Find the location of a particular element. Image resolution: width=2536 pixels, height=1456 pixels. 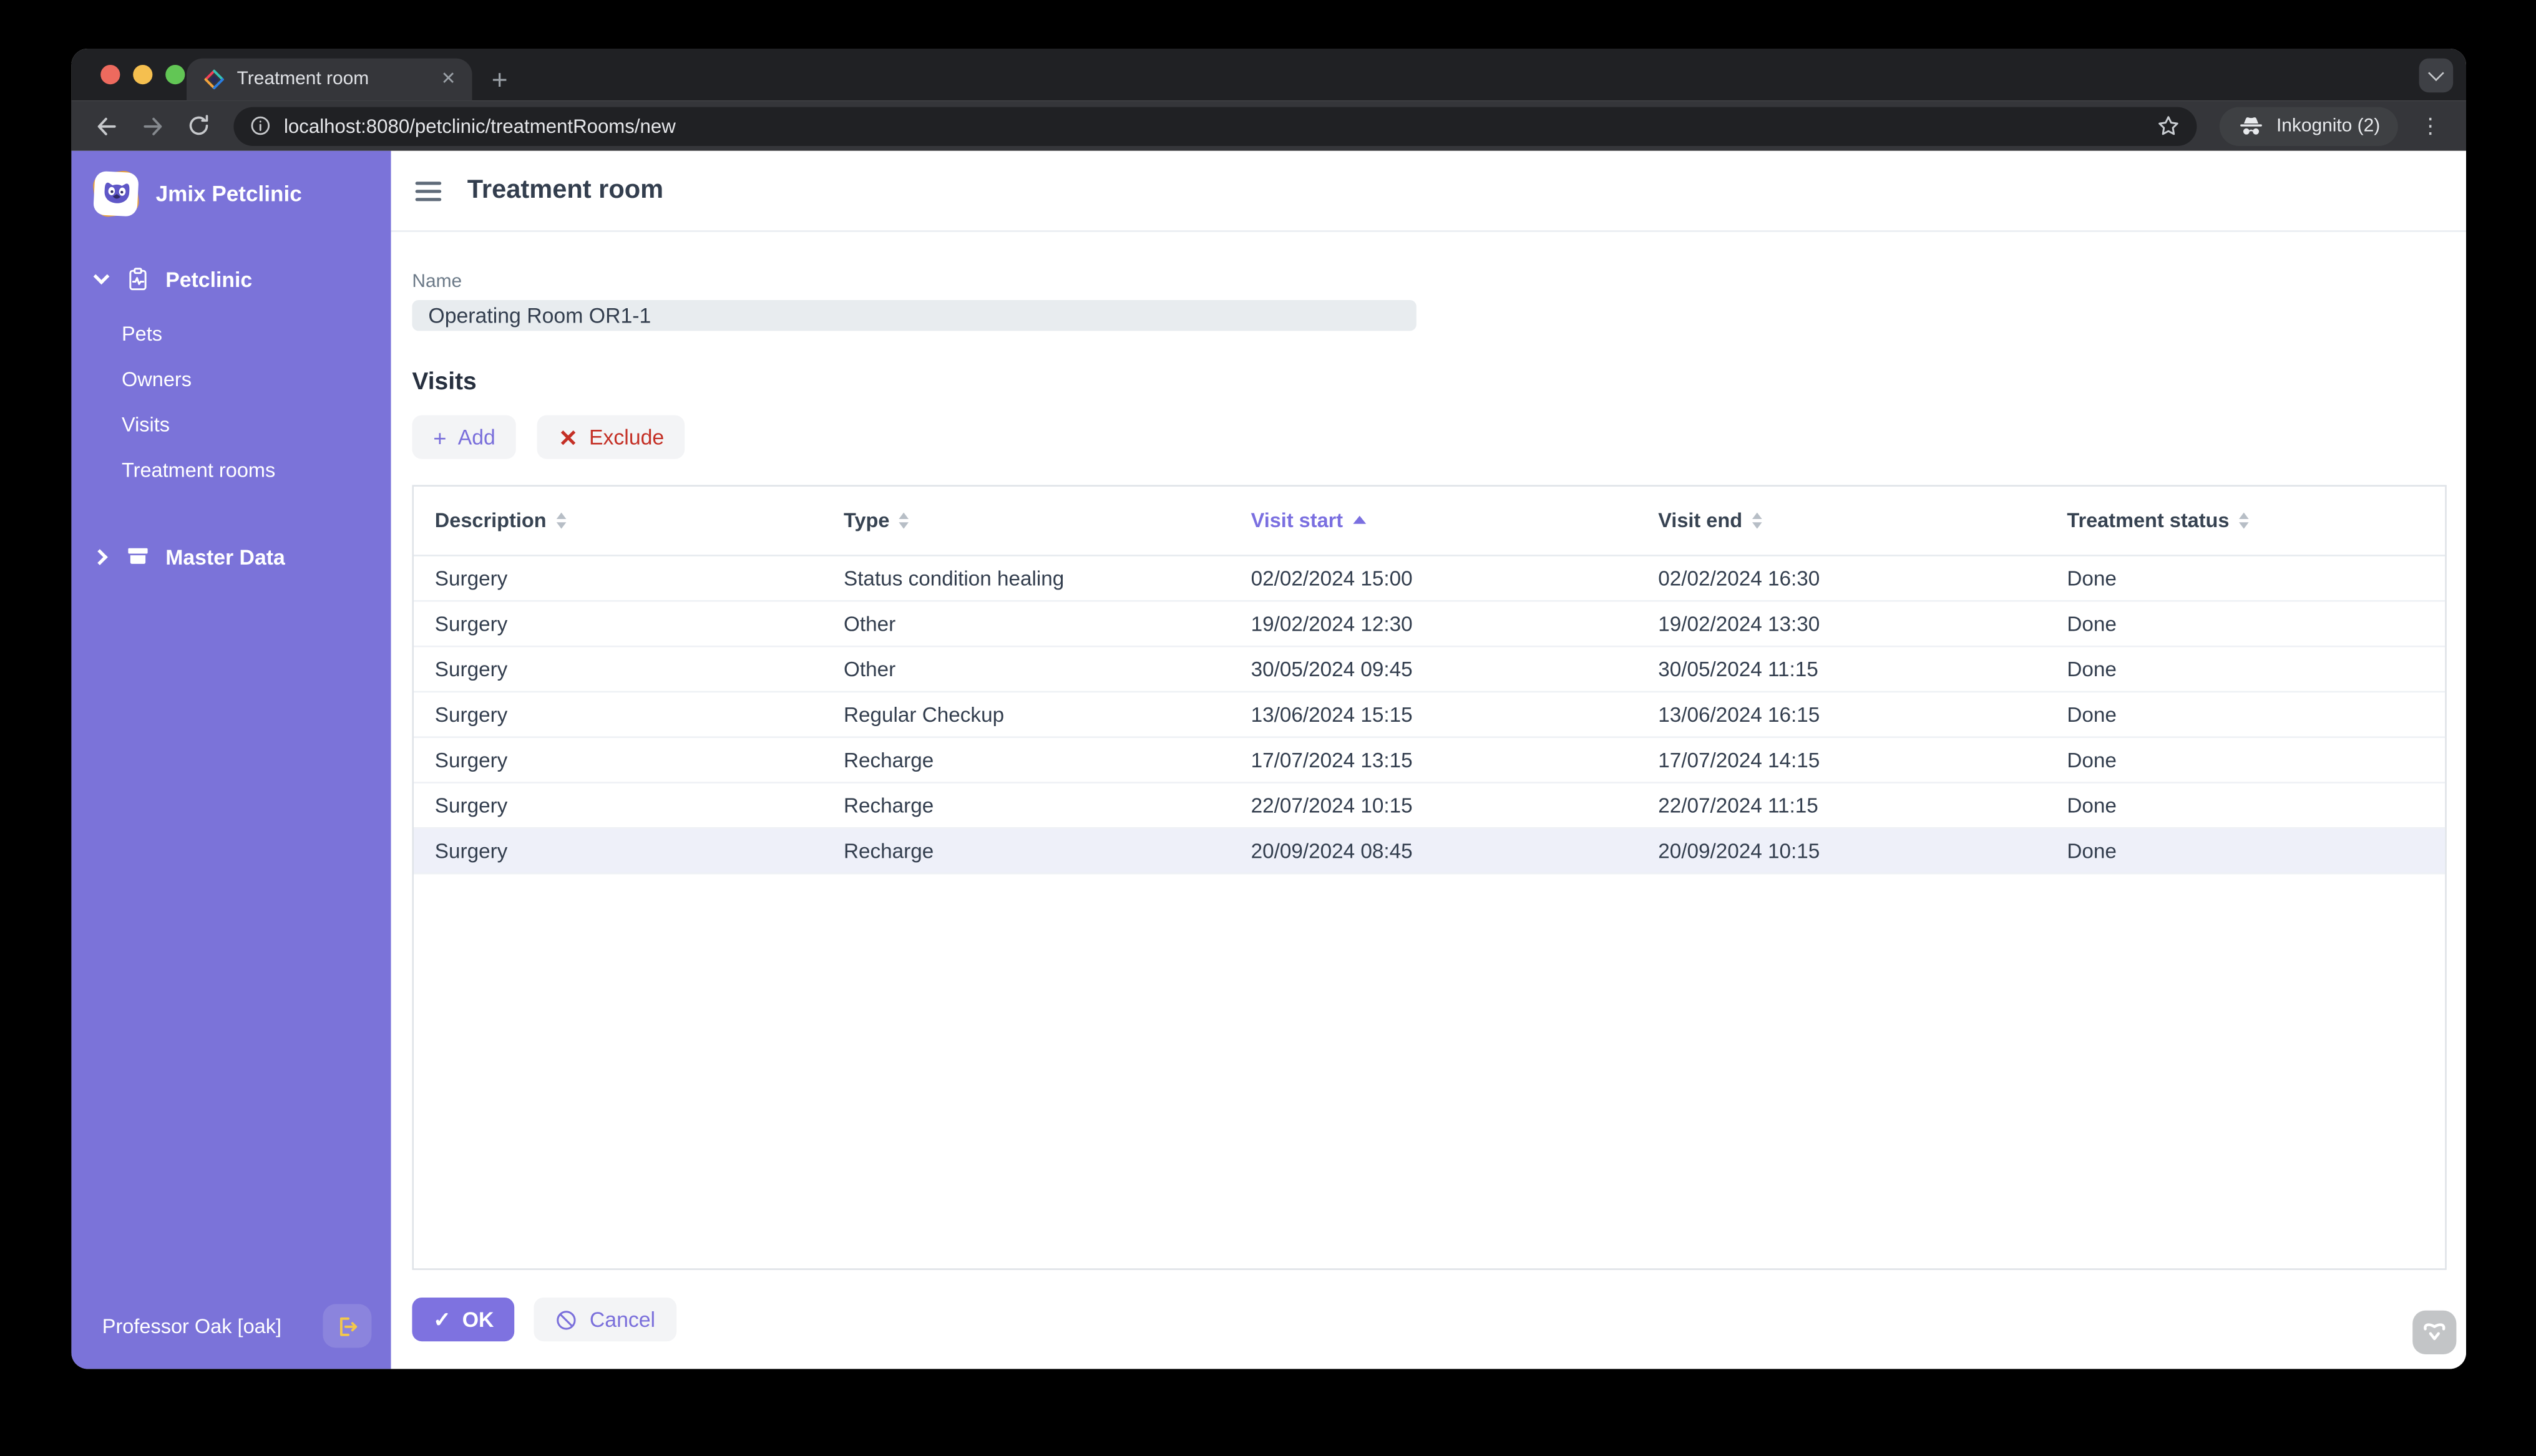

nav-group-label: Petclinic is located at coordinates (209, 278).